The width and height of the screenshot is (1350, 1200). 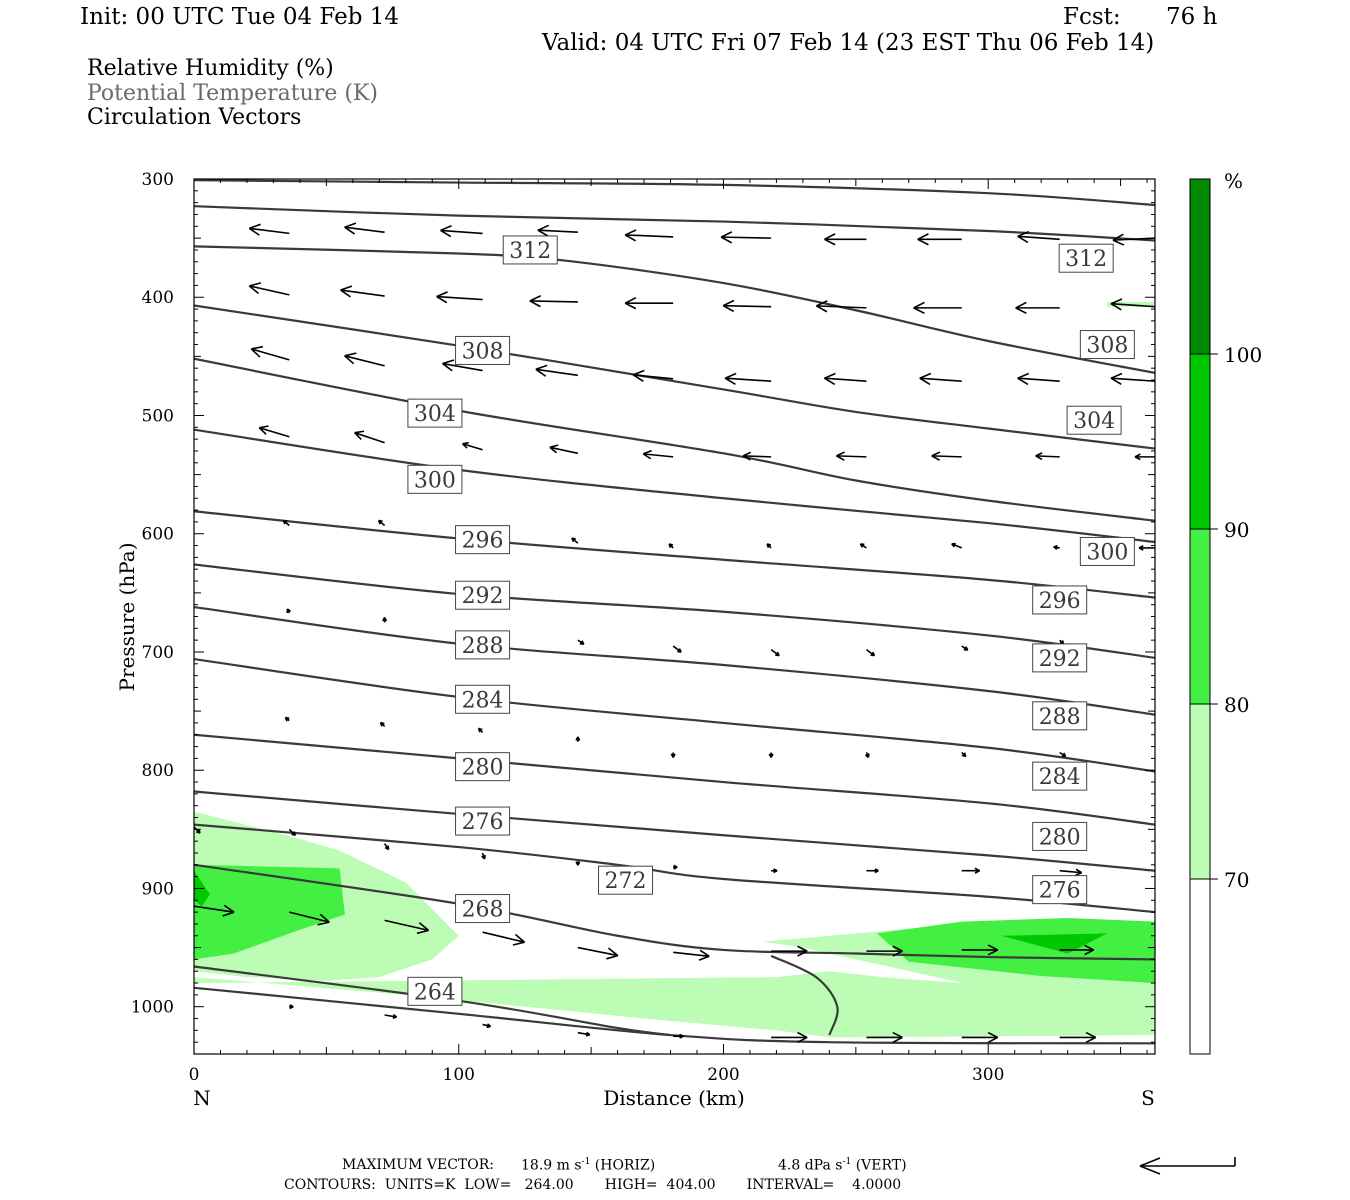 I want to click on y-tick-label: 1000, so click(x=152, y=1008).